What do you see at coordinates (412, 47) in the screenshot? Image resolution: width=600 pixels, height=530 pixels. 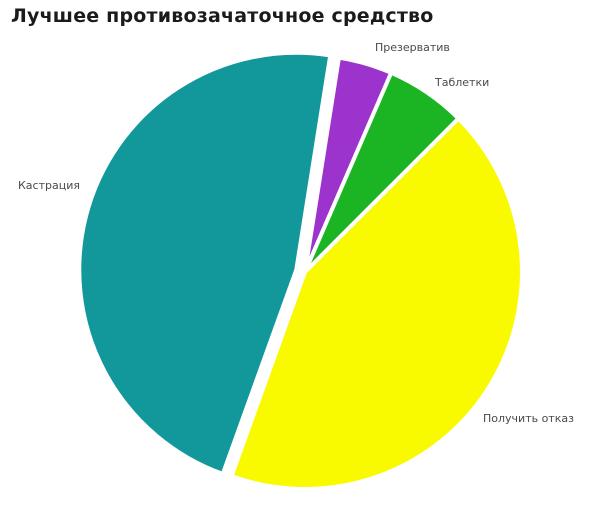 I see `slice-label-prezervativ: Презерватив` at bounding box center [412, 47].